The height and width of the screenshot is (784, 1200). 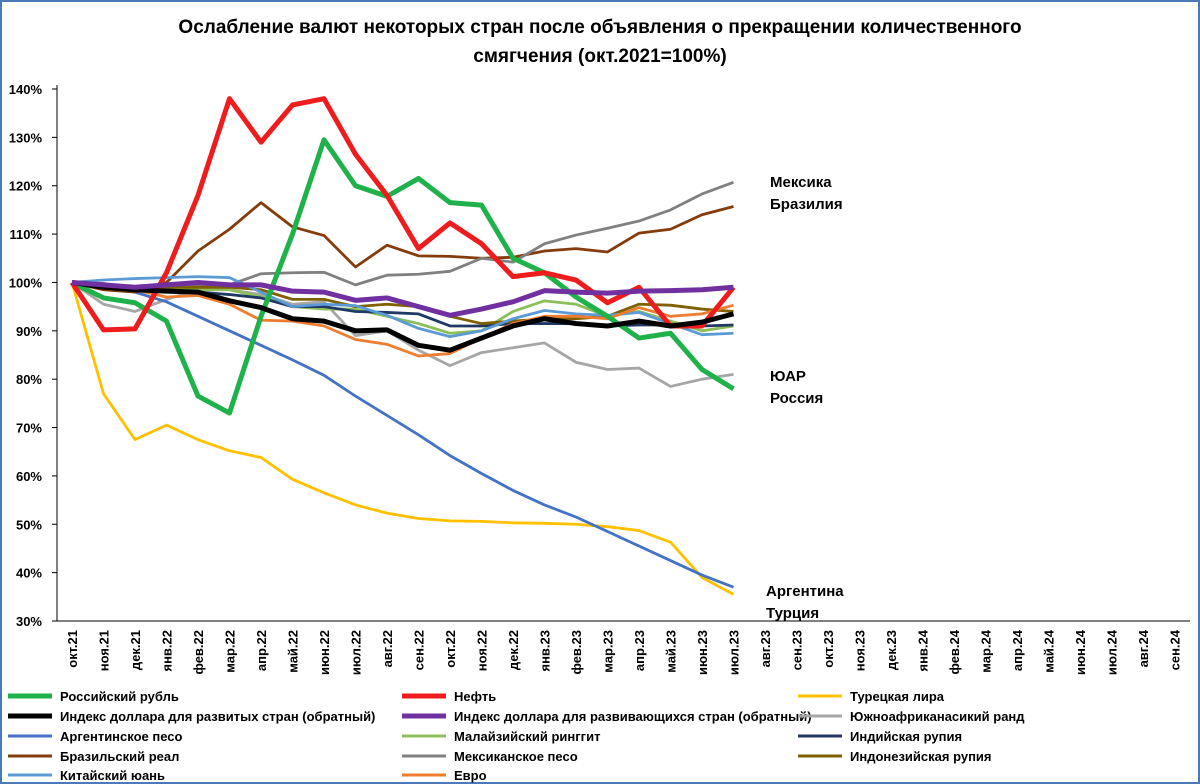 What do you see at coordinates (356, 652) in the screenshot?
I see `x-tick-label: июл.22` at bounding box center [356, 652].